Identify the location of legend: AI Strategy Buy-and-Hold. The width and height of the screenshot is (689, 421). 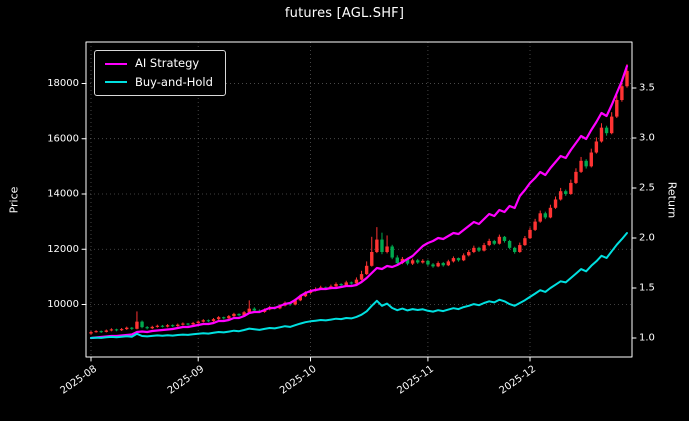
(160, 73).